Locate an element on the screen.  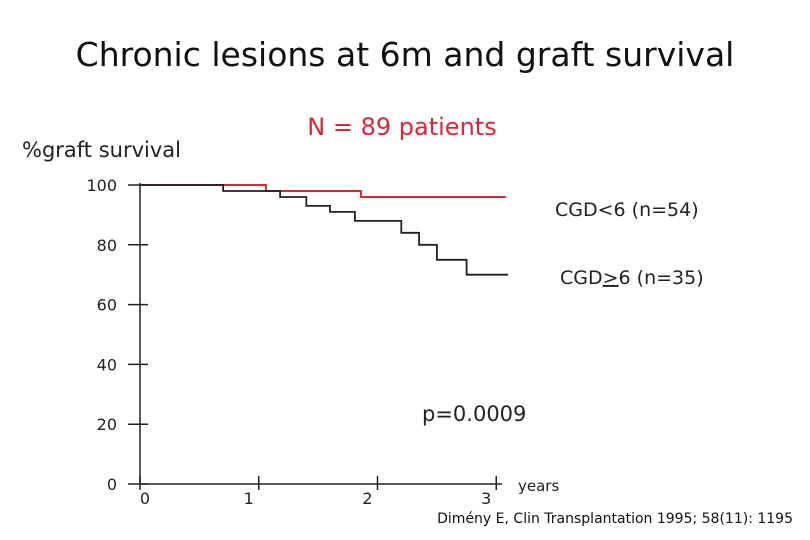
y-ticks: 0 20 40 60 80 100 is located at coordinates (117, 335).